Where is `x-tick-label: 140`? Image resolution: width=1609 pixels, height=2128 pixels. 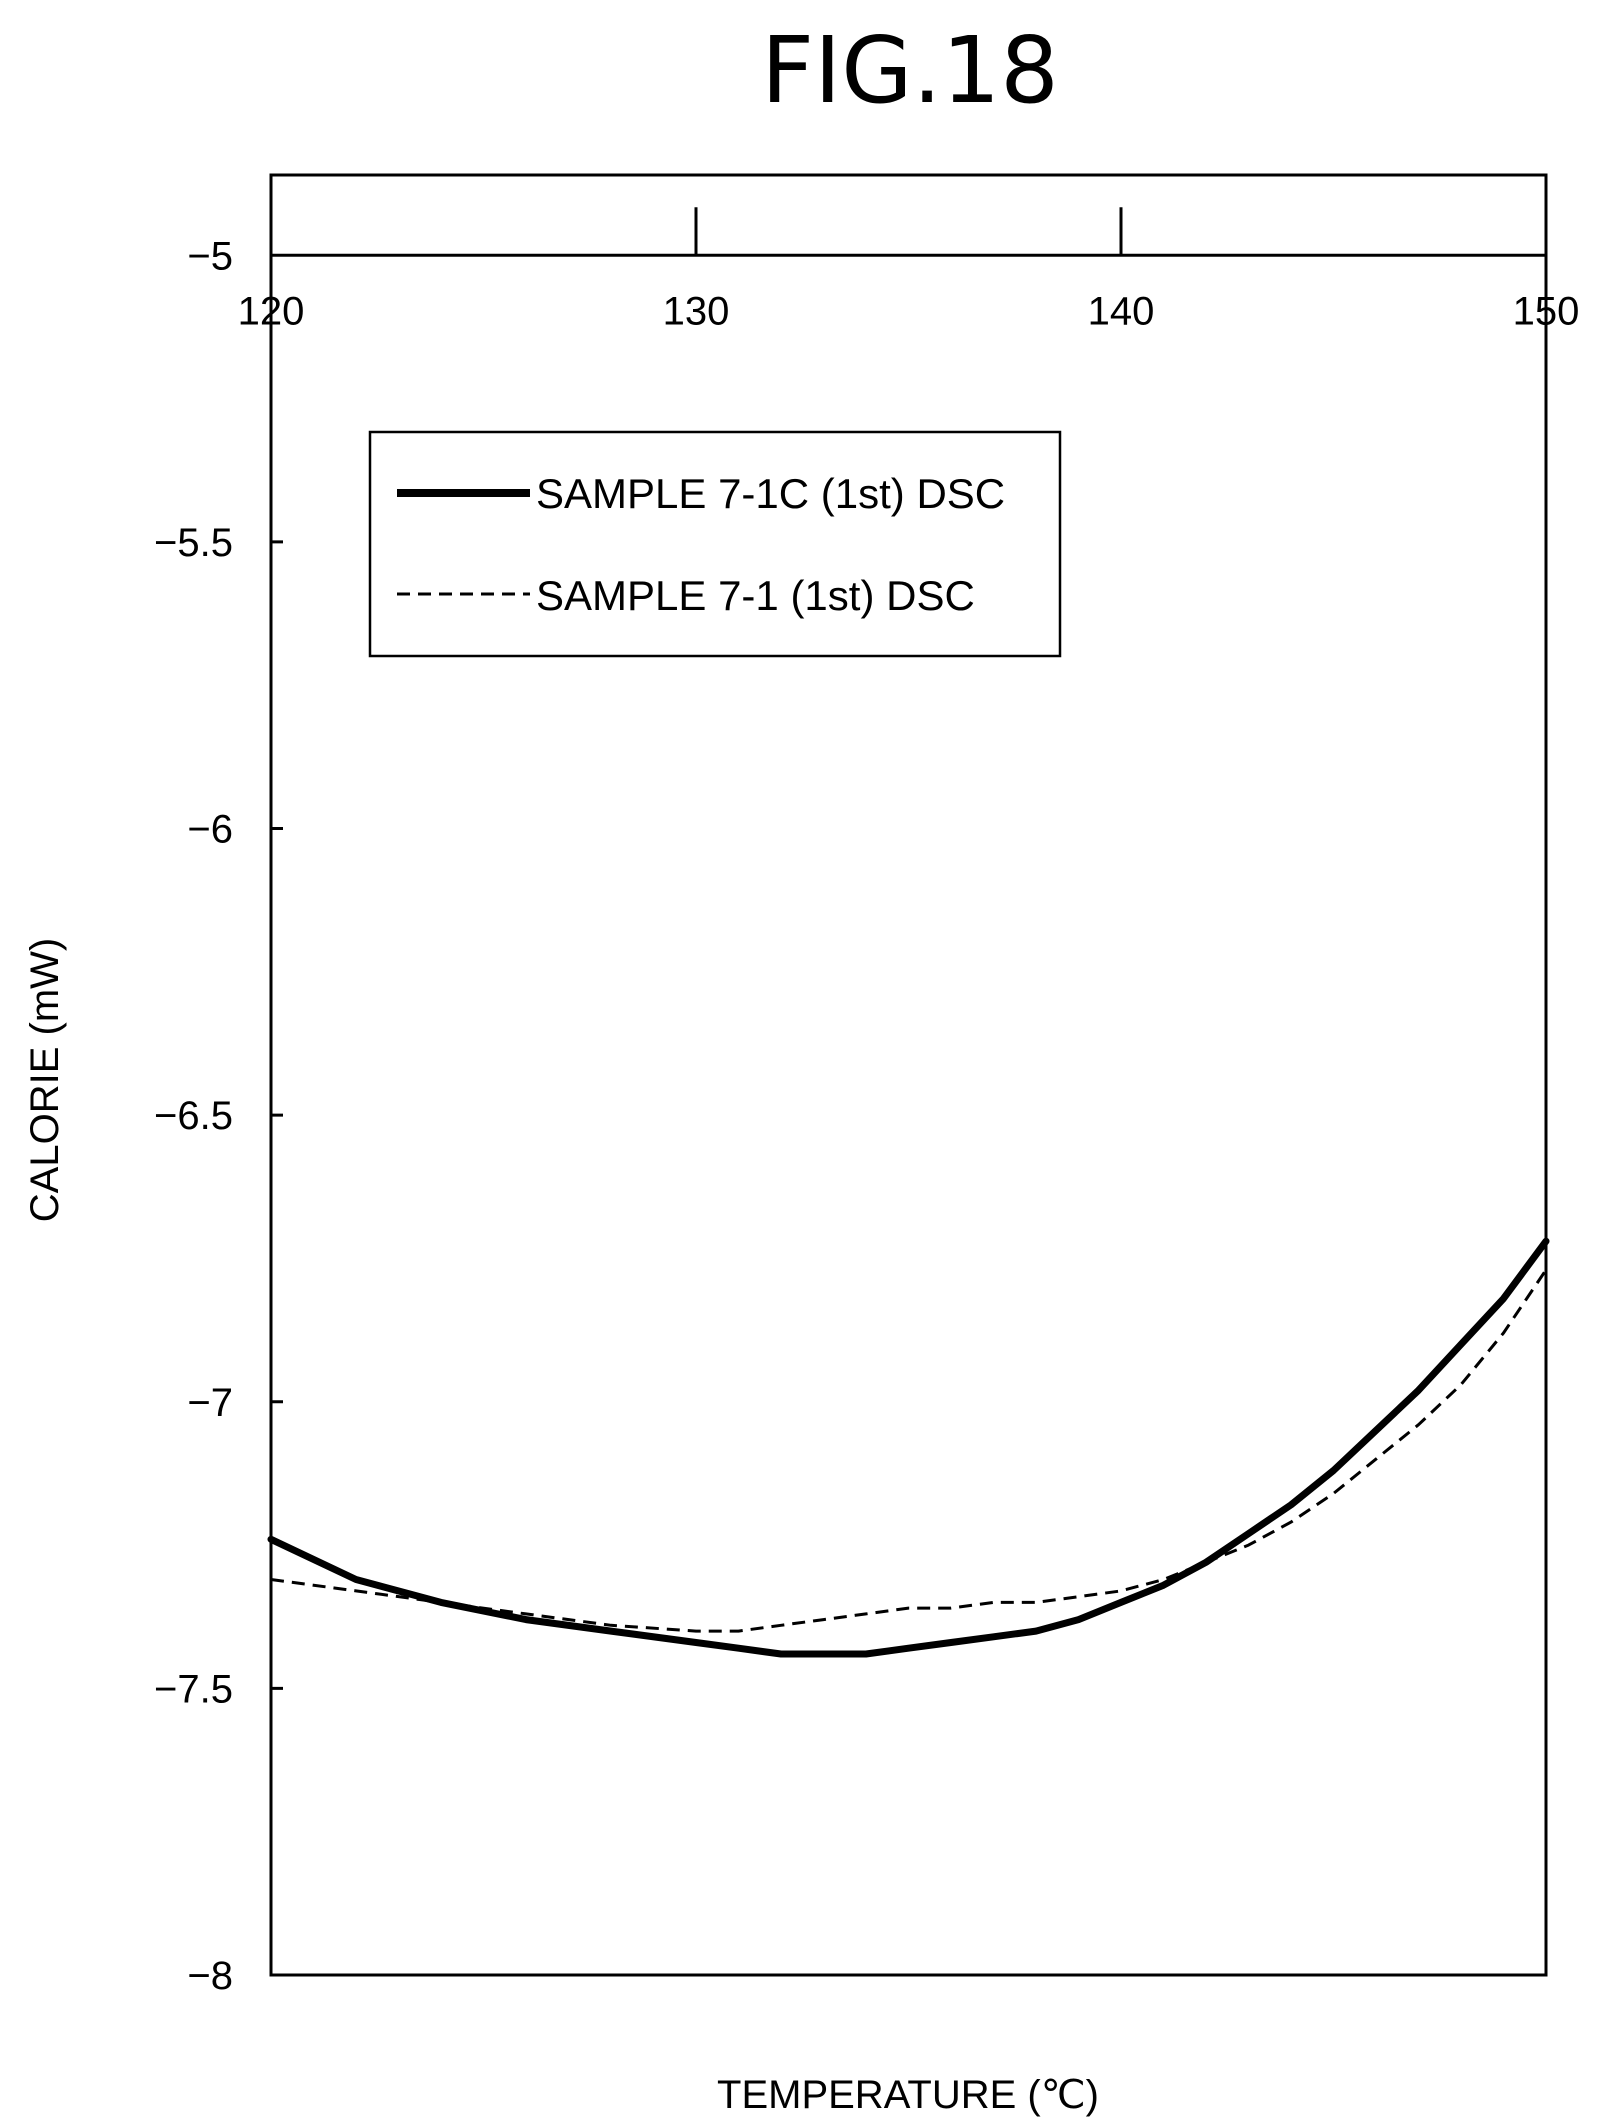
x-tick-label: 140 is located at coordinates (1121, 311).